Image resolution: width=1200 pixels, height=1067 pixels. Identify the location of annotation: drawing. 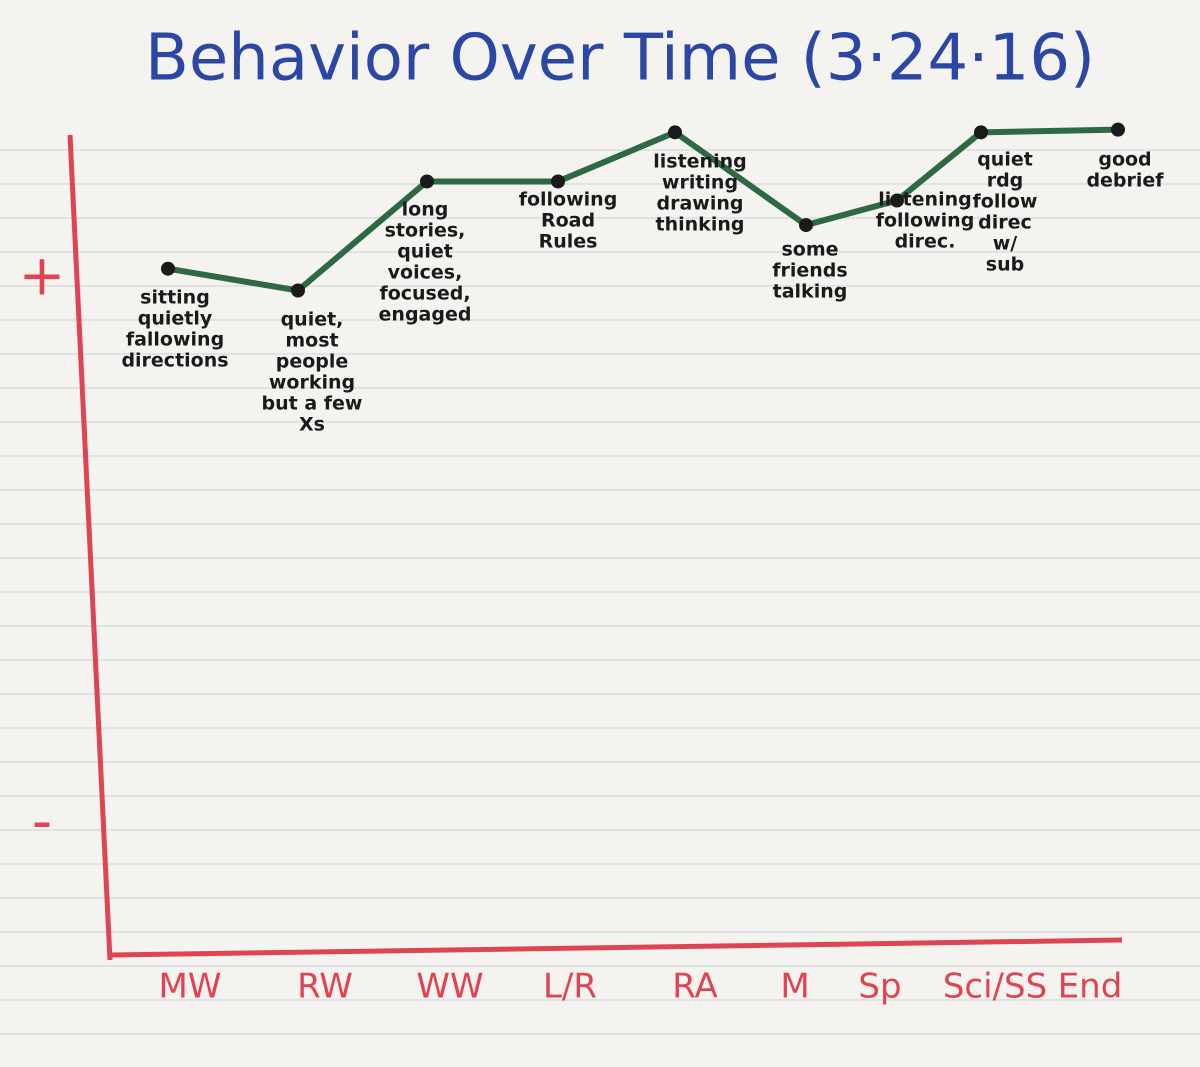
(700, 204).